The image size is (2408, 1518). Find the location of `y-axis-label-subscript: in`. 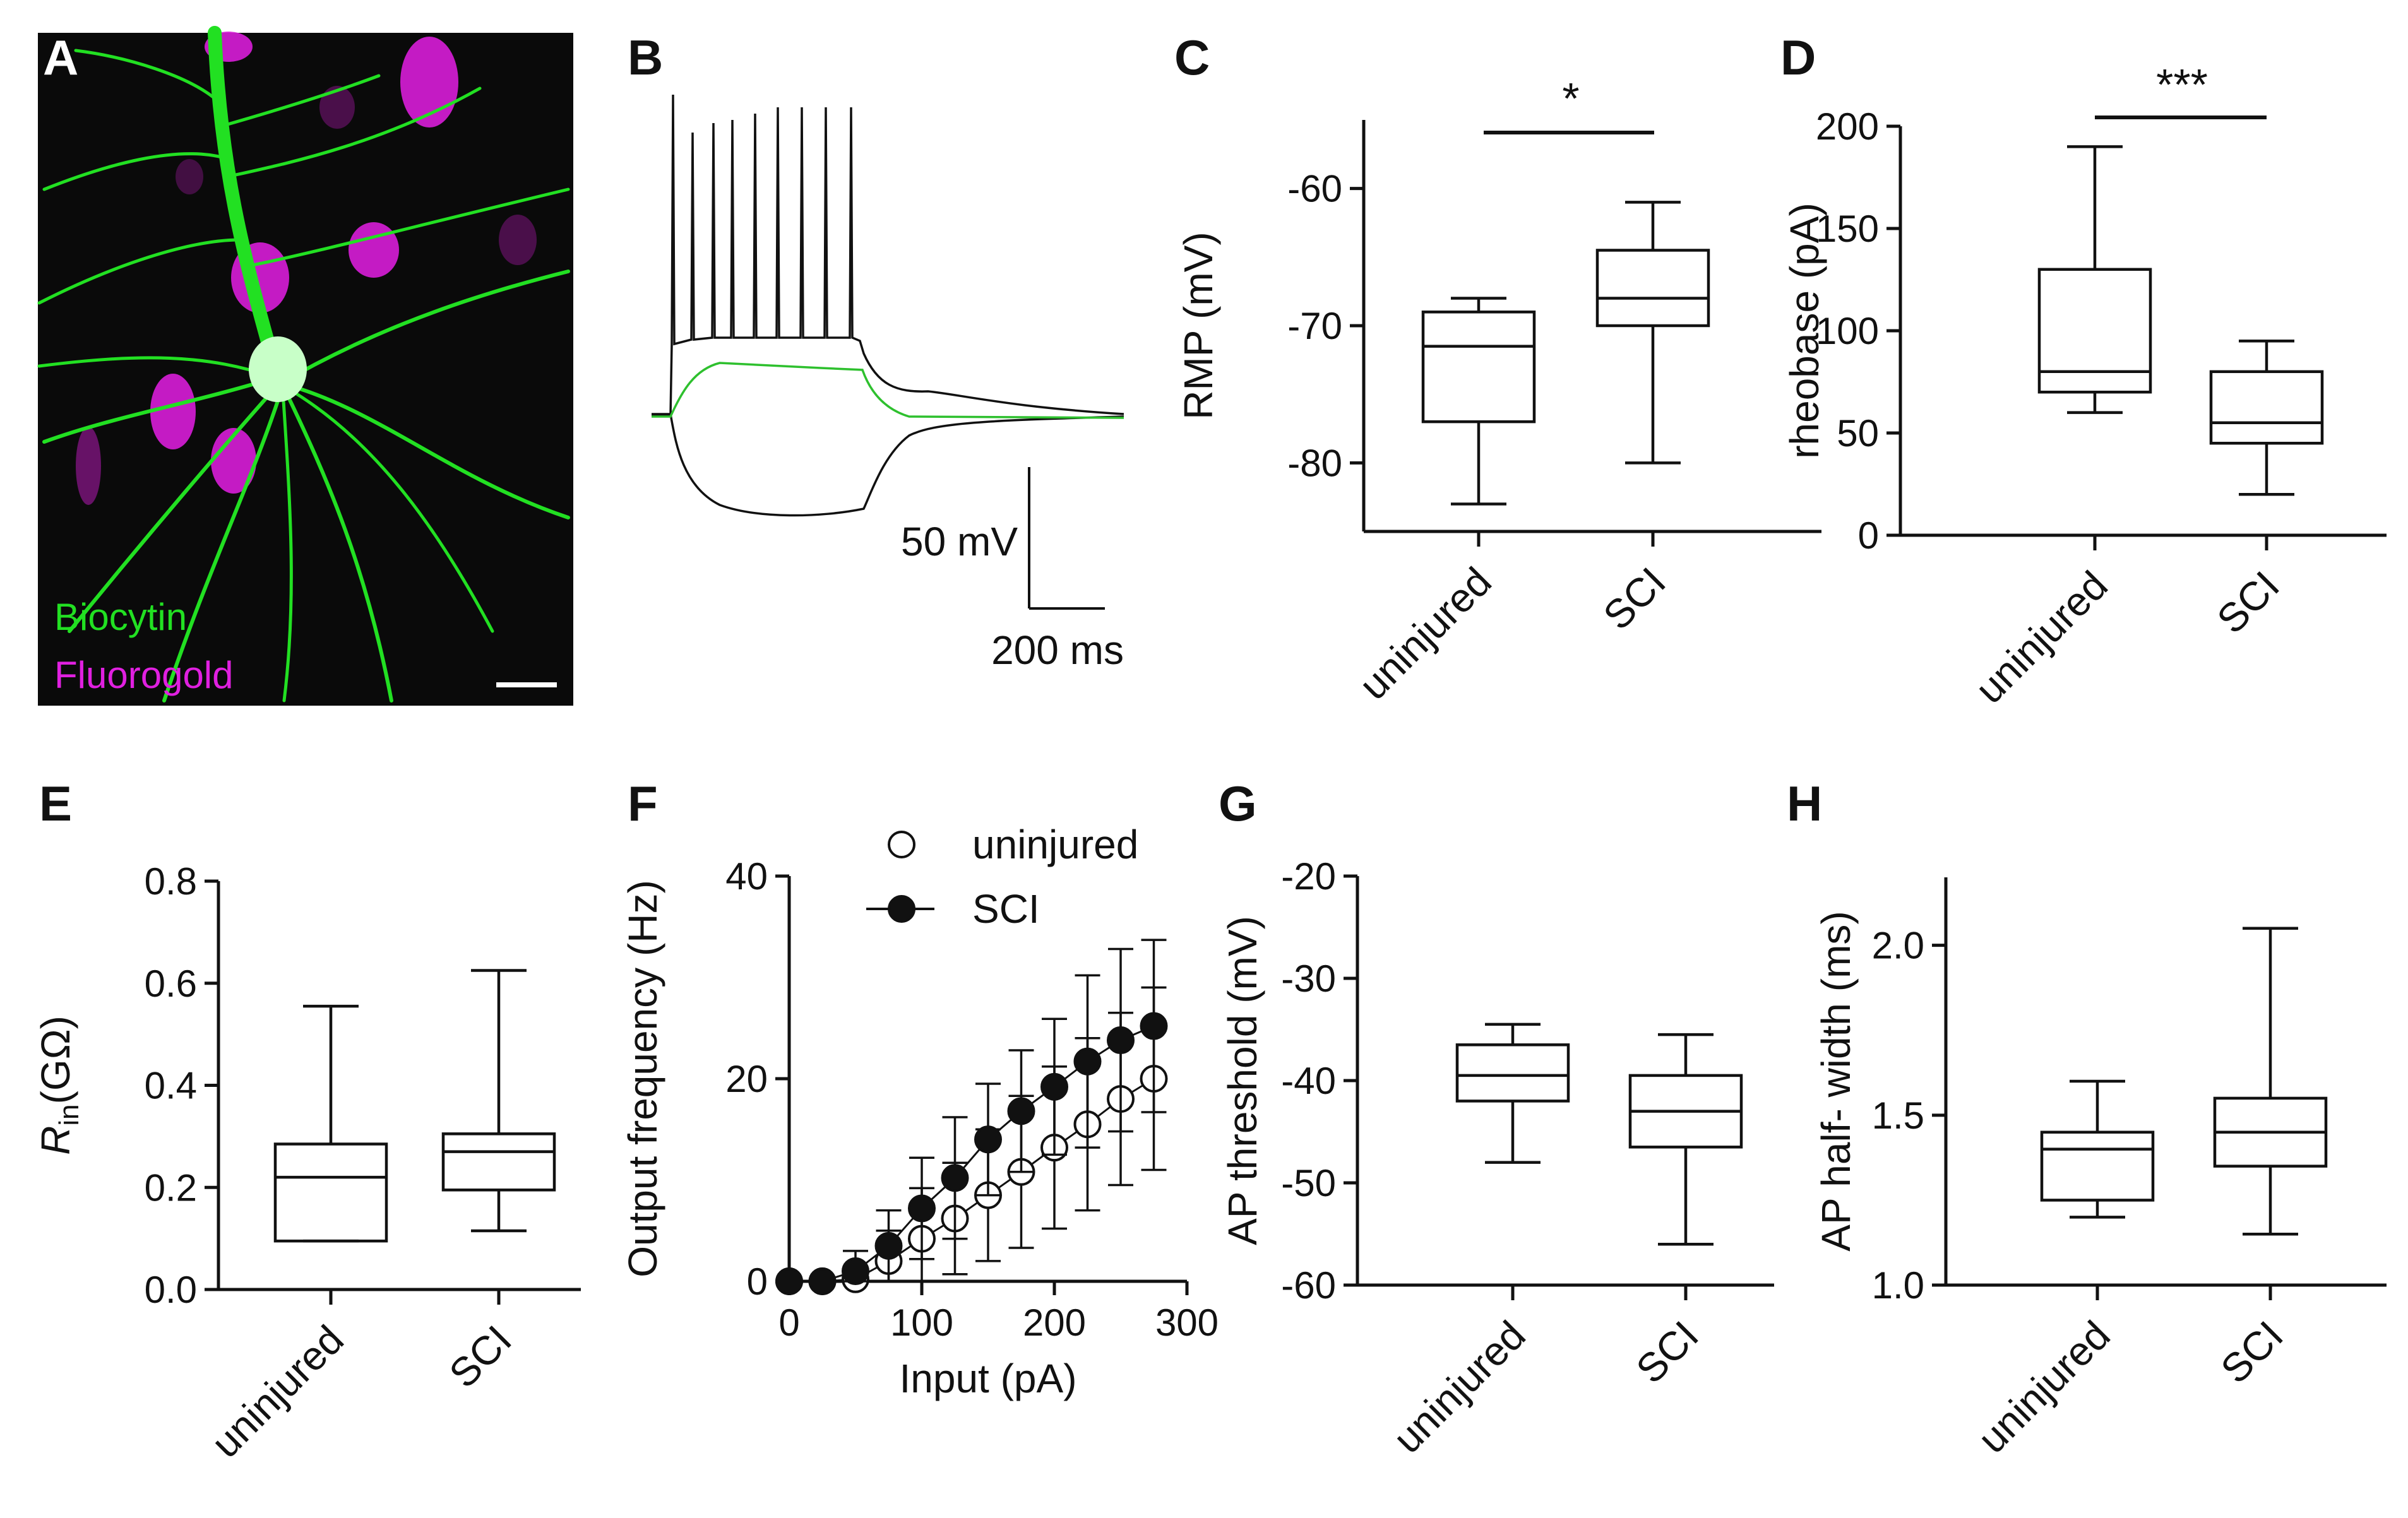

y-axis-label-subscript: in is located at coordinates (69, 1114).